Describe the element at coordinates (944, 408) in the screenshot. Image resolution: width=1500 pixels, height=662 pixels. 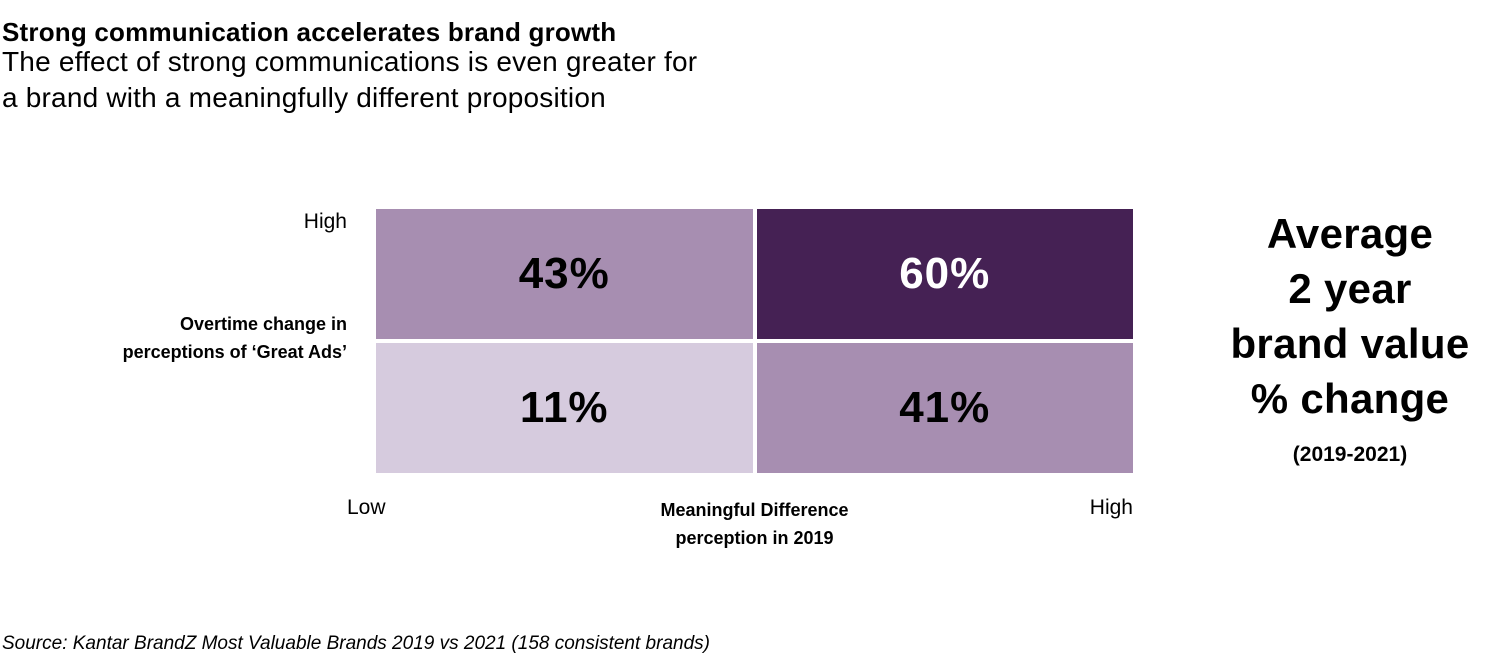
I see `matrix-cell-bottom-right: 41%` at that location.